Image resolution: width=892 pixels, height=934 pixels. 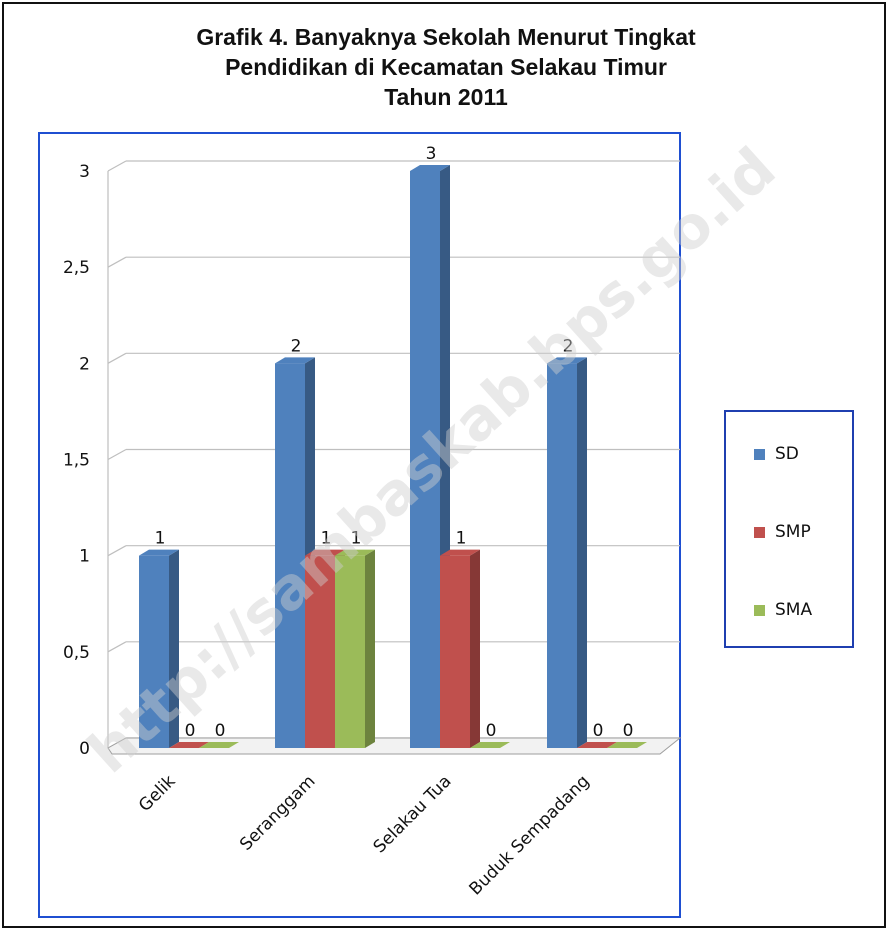 I want to click on y-tick-label: 1, so click(x=84, y=557).